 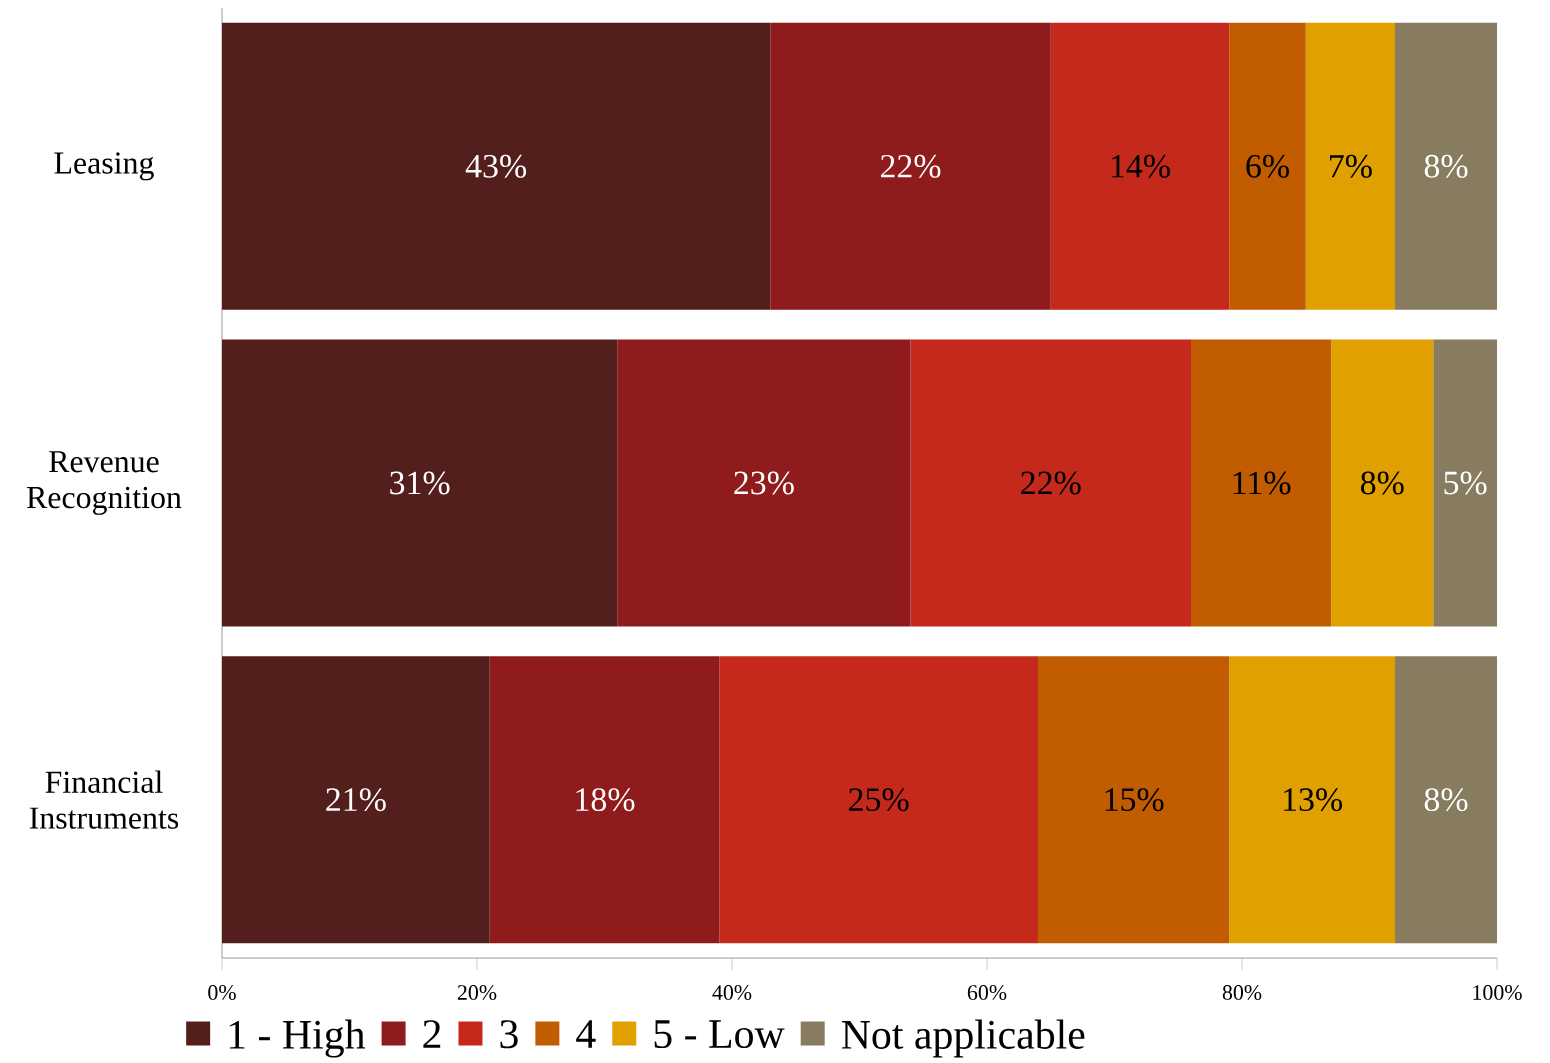 I want to click on data-label: 5%, so click(x=1465, y=483).